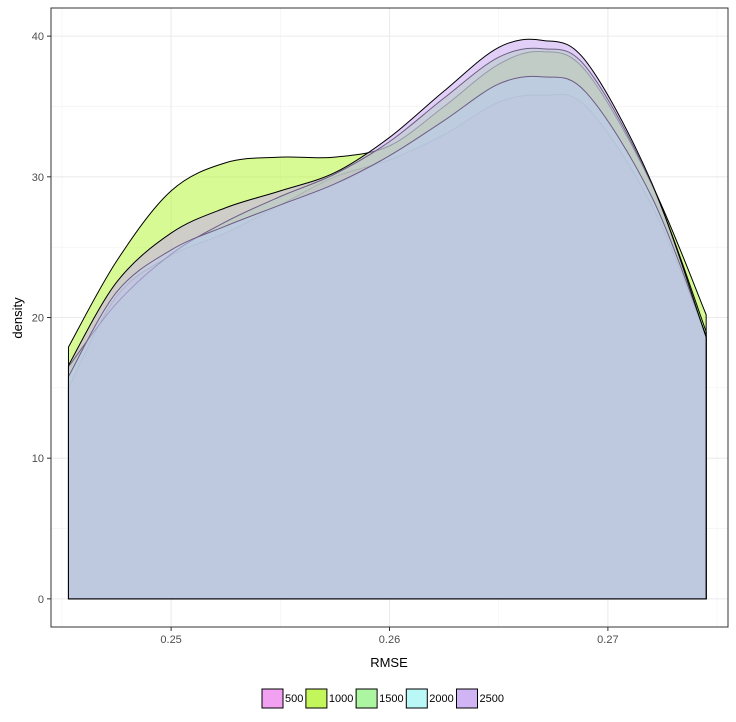 This screenshot has width=736, height=722. I want to click on x-tick-label: 0.26, so click(389, 640).